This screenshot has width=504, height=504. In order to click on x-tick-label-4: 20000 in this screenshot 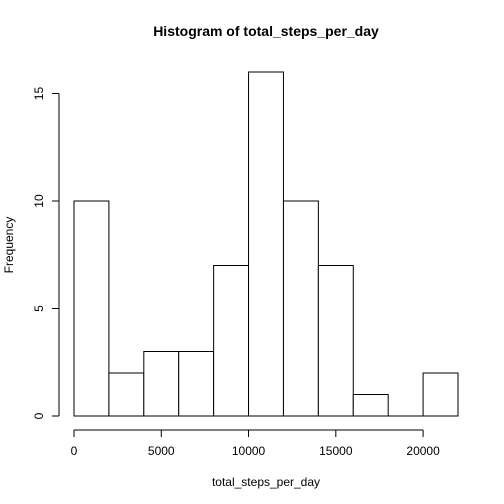, I will do `click(423, 451)`.